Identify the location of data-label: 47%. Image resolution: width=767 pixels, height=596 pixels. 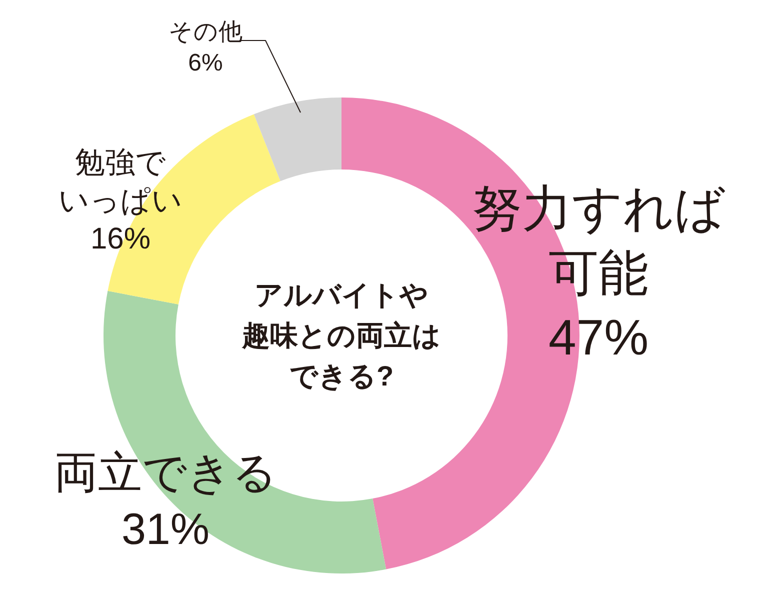
(598, 337).